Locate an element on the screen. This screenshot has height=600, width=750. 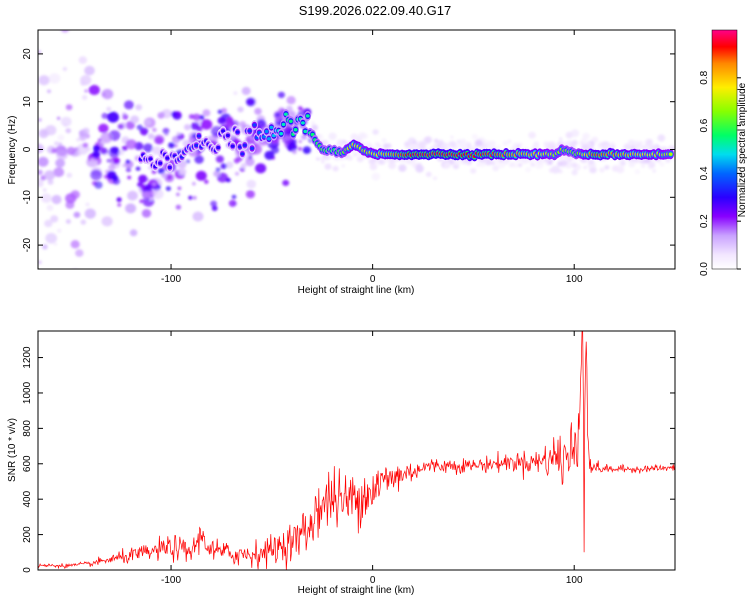
colorbar-gradient is located at coordinates (724, 149).